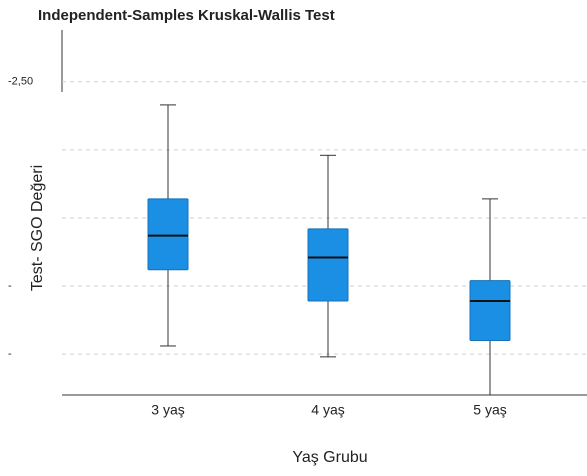  I want to click on x-tick-label: 5 yaş, so click(489, 410).